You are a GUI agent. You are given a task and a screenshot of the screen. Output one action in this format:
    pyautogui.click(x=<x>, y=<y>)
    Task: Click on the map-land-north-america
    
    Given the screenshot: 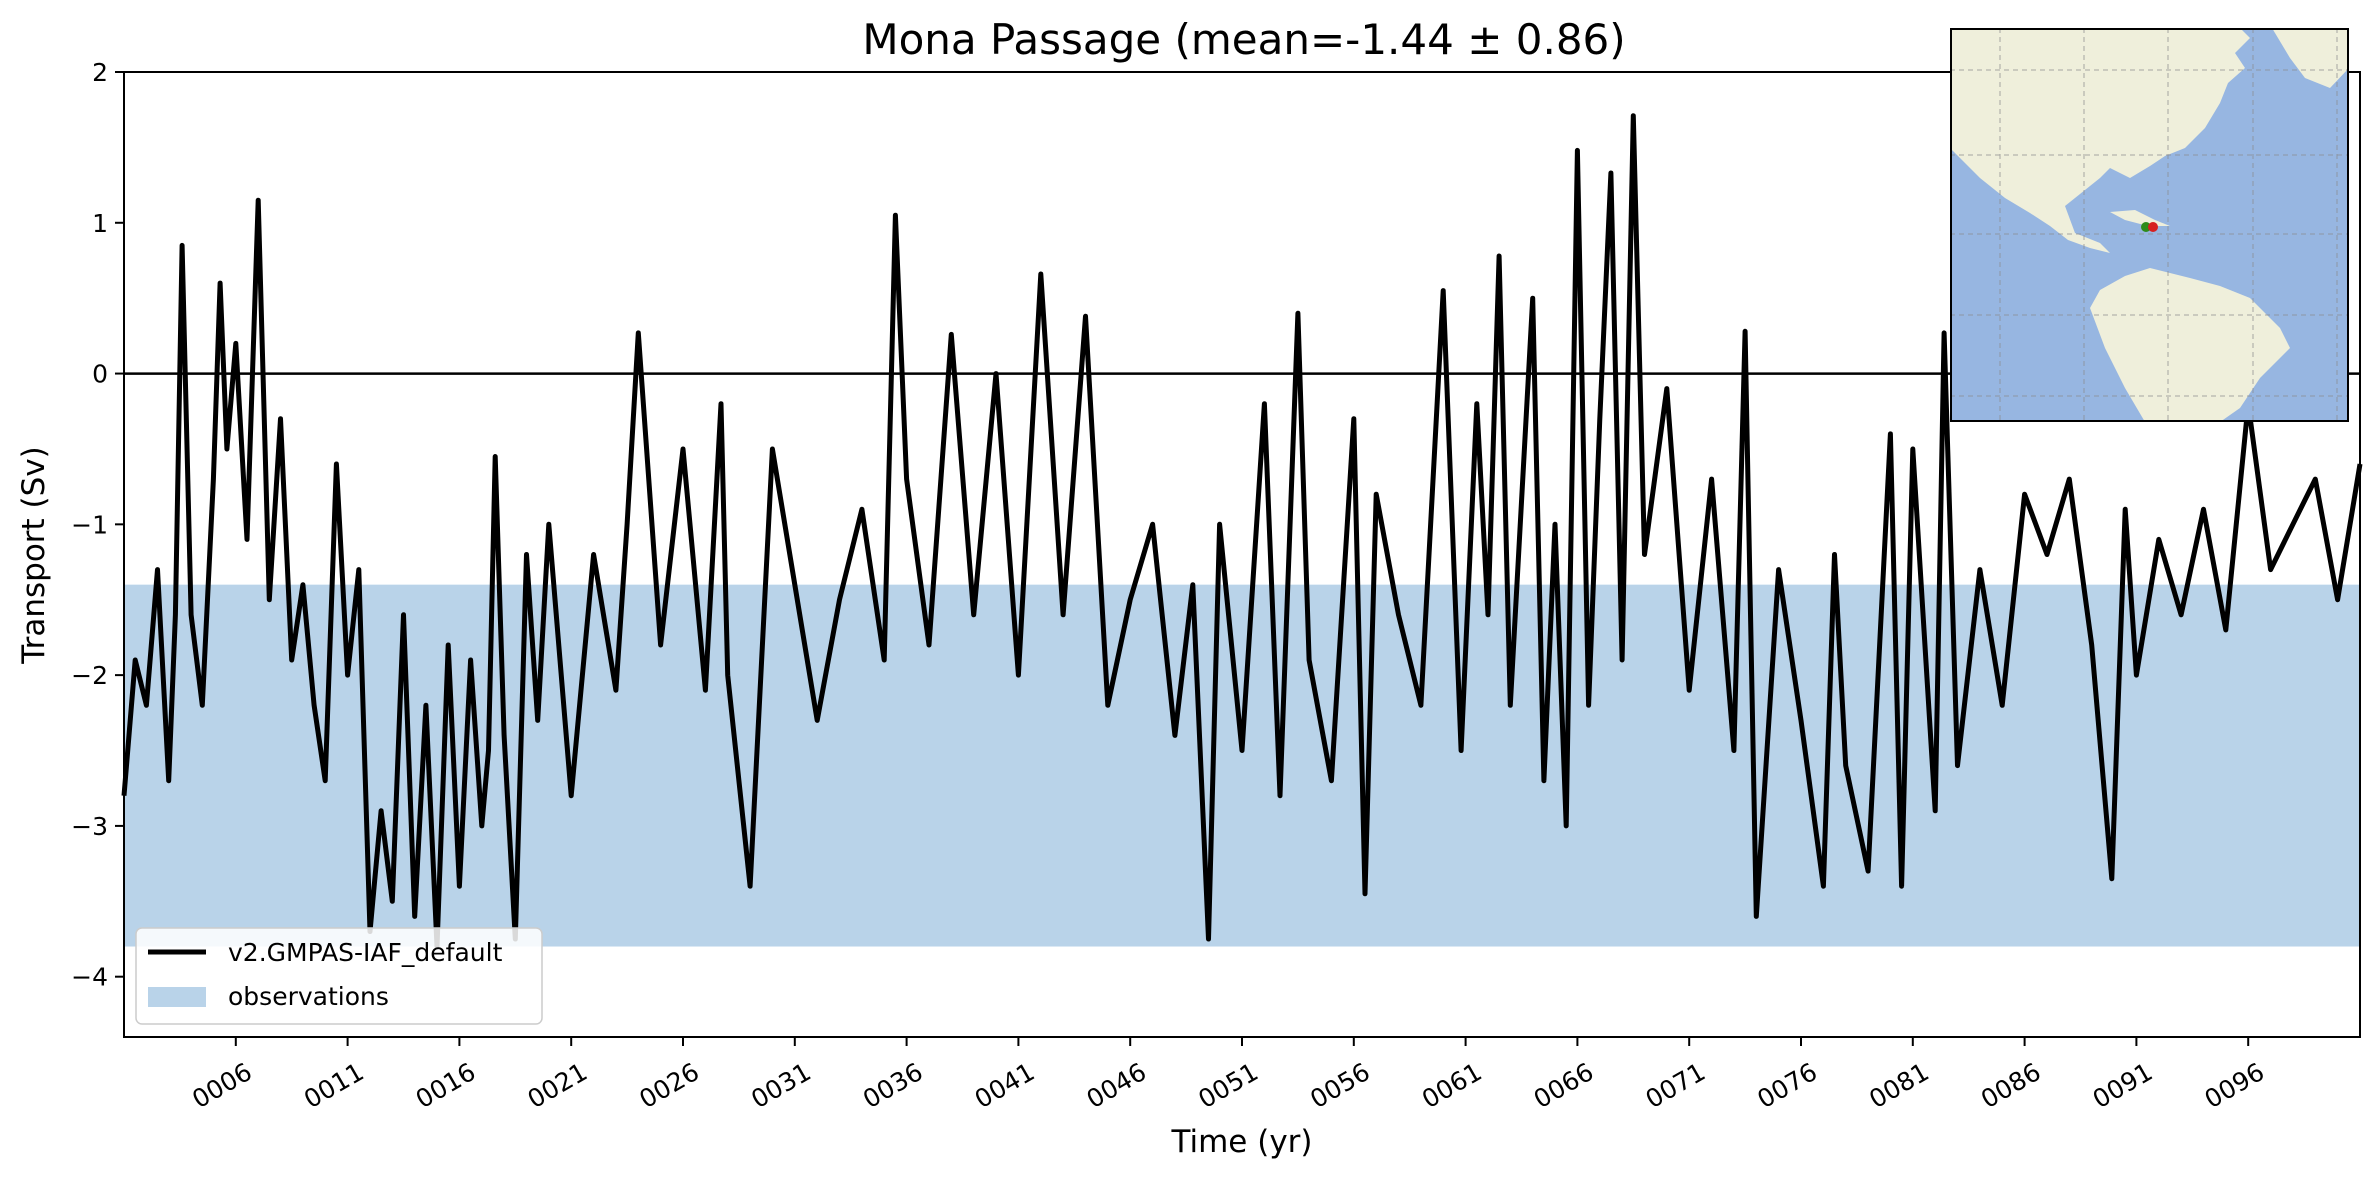 What is the action you would take?
    pyautogui.click(x=2100, y=140)
    